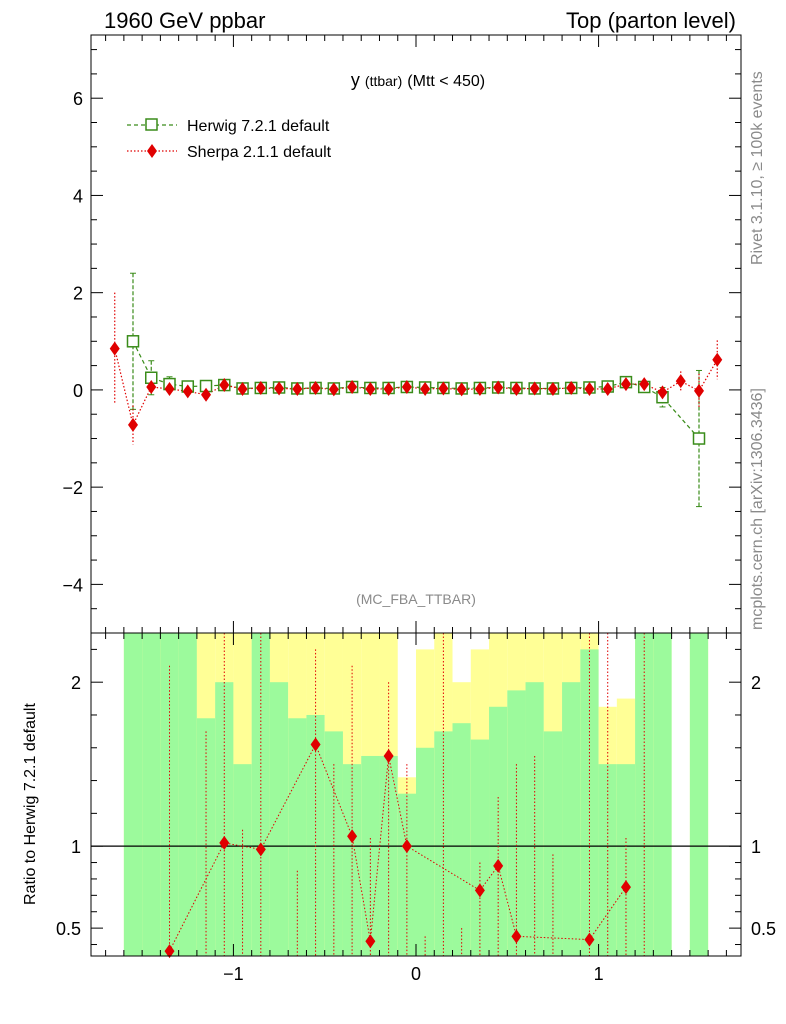  What do you see at coordinates (72, 488) in the screenshot?
I see `main-y-tick-label: −2` at bounding box center [72, 488].